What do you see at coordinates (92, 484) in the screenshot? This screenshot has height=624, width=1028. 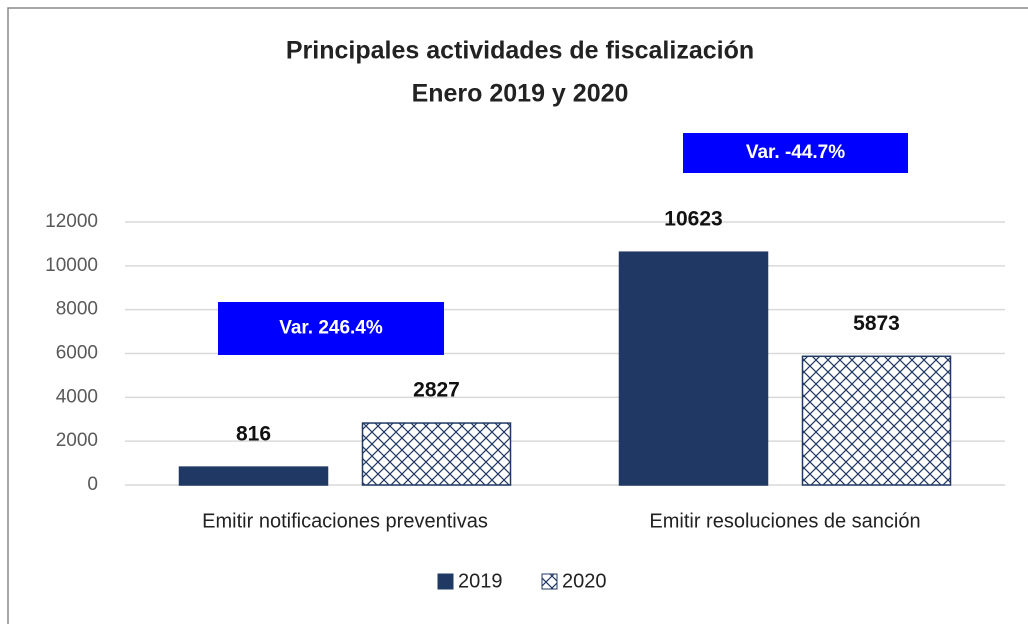 I see `y-tick-label: 0` at bounding box center [92, 484].